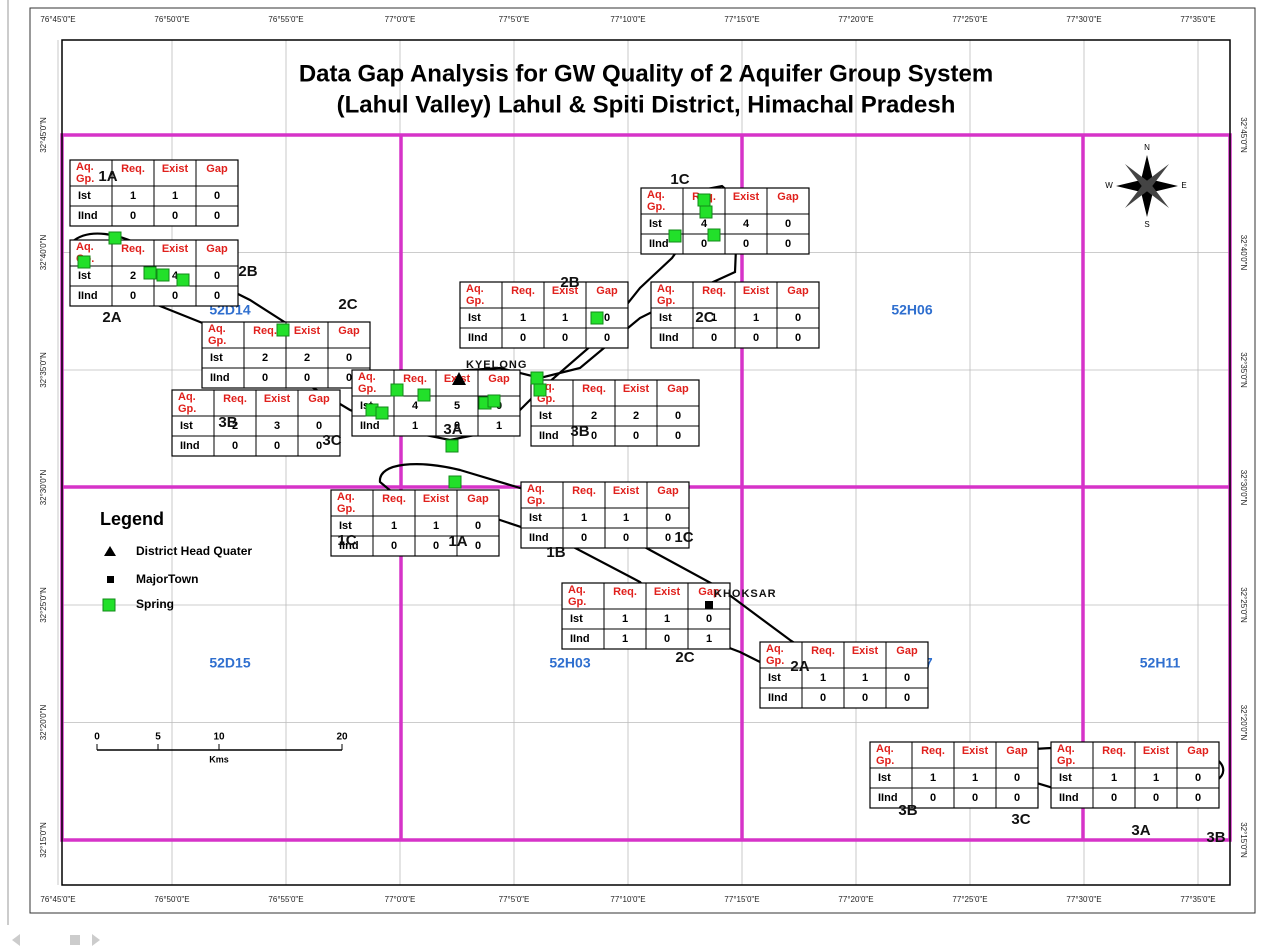 This screenshot has width=1263, height=948. I want to click on longitude-label: 77°15'0"E, so click(741, 19).